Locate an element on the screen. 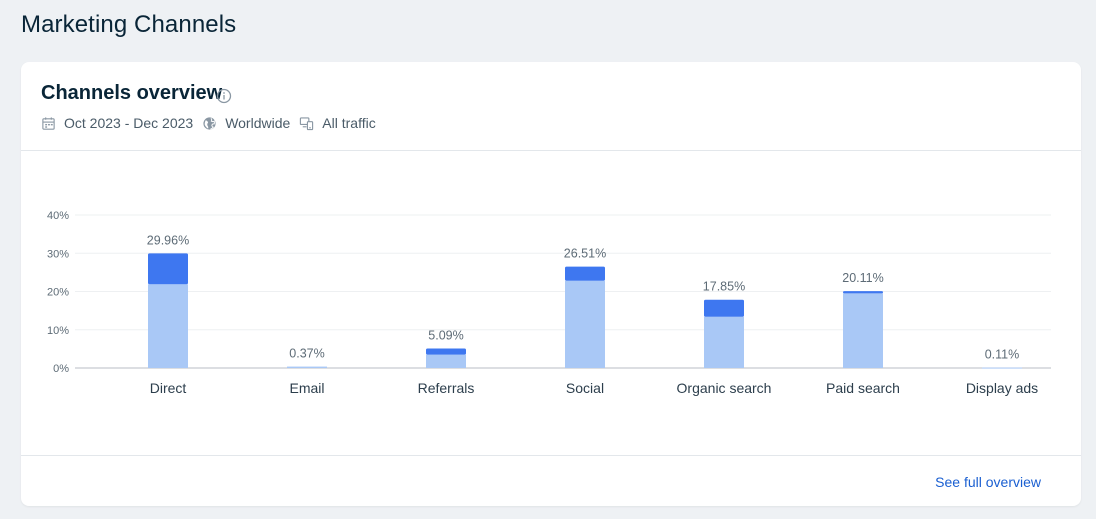  bar-value-label: 29.96% is located at coordinates (168, 240).